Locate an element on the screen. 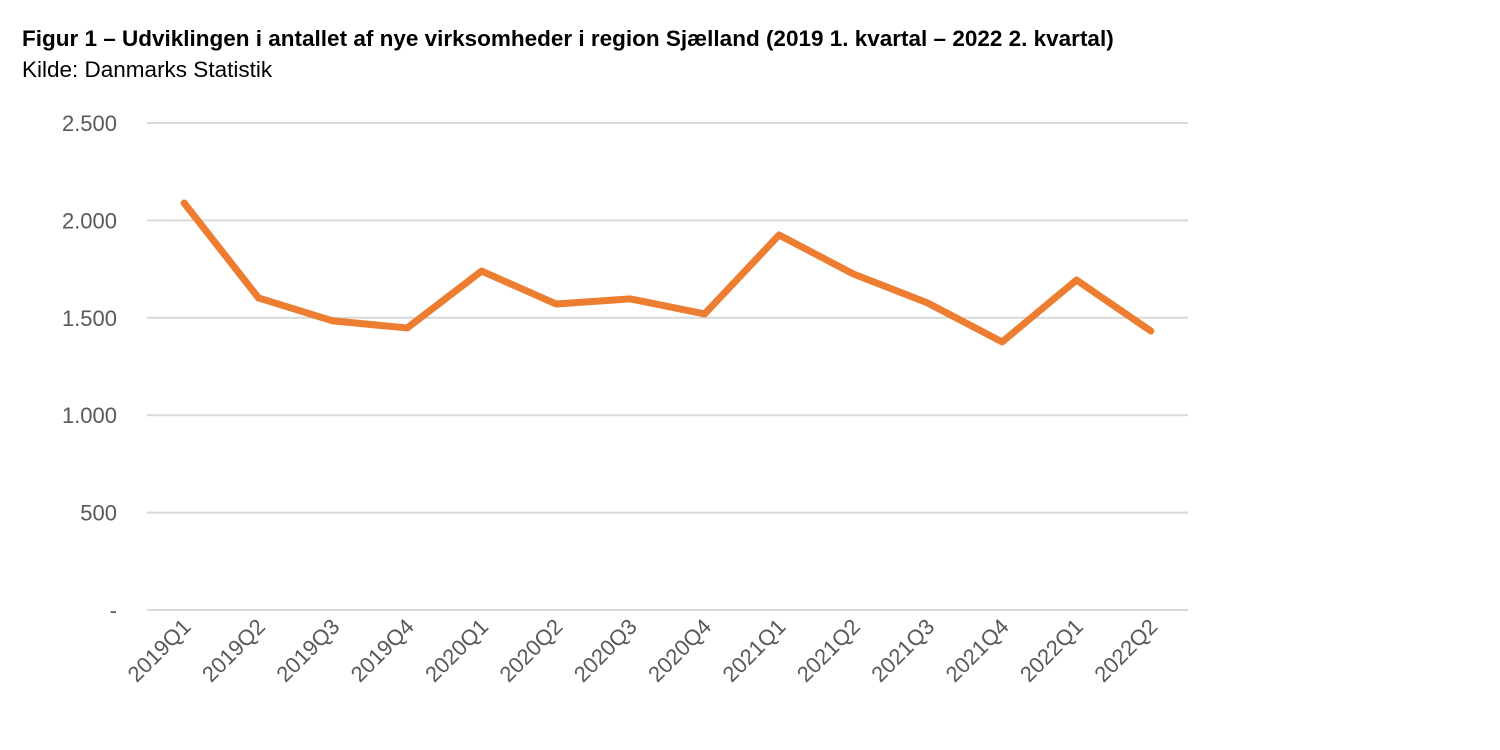  x-tick-label: 2020Q3 is located at coordinates (605, 650).